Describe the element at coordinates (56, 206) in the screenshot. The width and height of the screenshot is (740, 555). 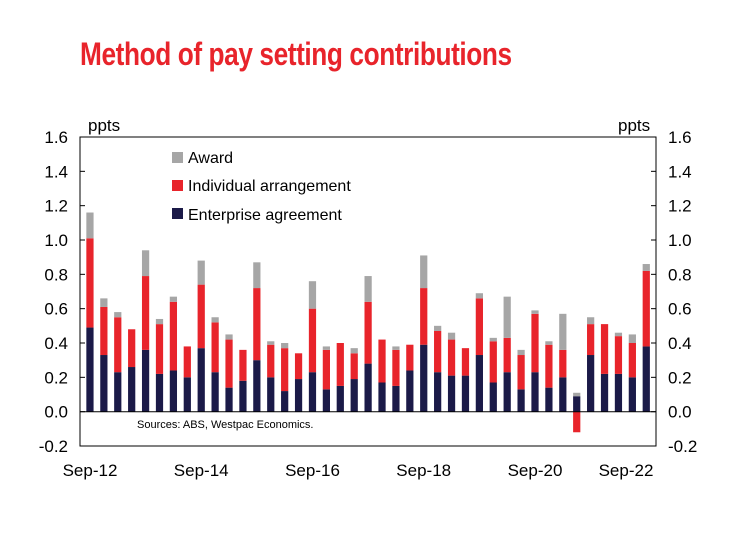
I see `y-tick-label-left: 1.2` at that location.